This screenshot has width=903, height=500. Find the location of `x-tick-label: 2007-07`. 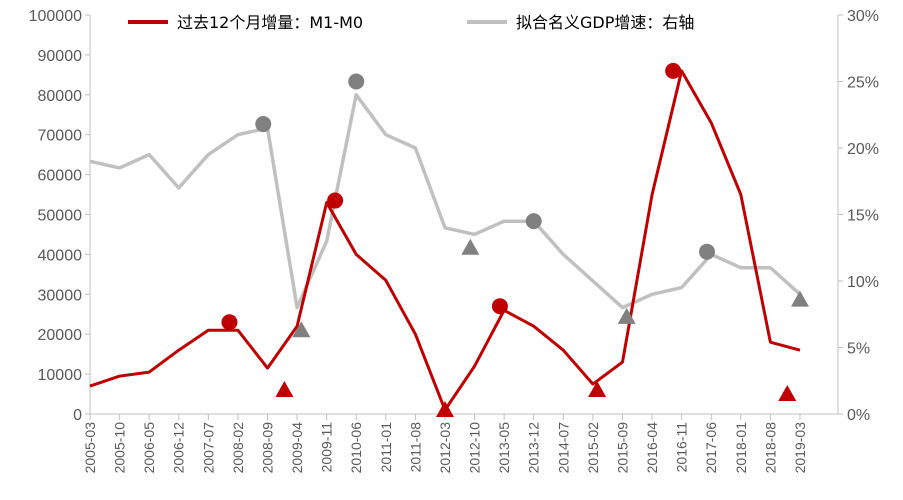

x-tick-label: 2007-07 is located at coordinates (208, 448).